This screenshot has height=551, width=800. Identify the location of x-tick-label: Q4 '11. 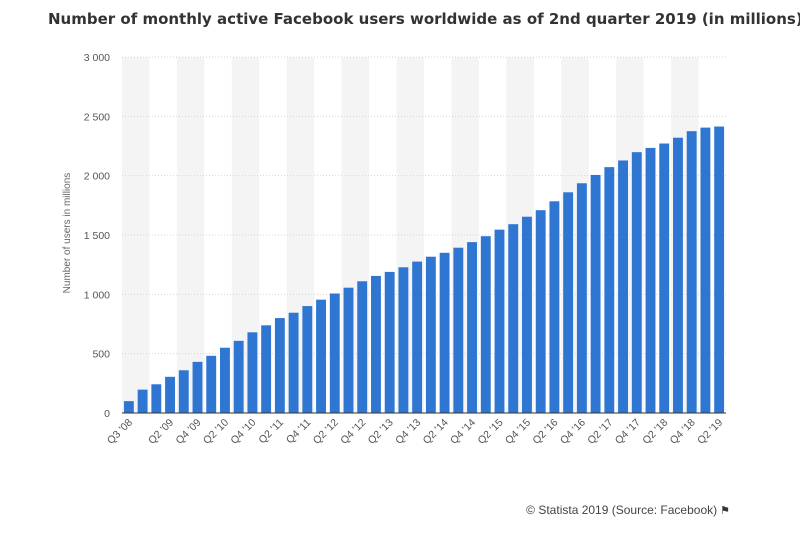
(299, 432).